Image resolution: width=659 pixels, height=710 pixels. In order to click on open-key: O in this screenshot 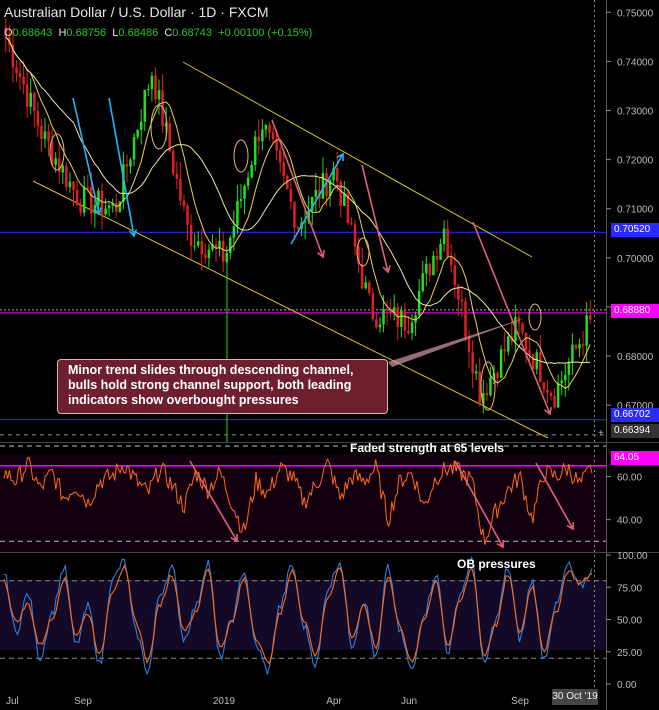, I will do `click(8, 33)`.